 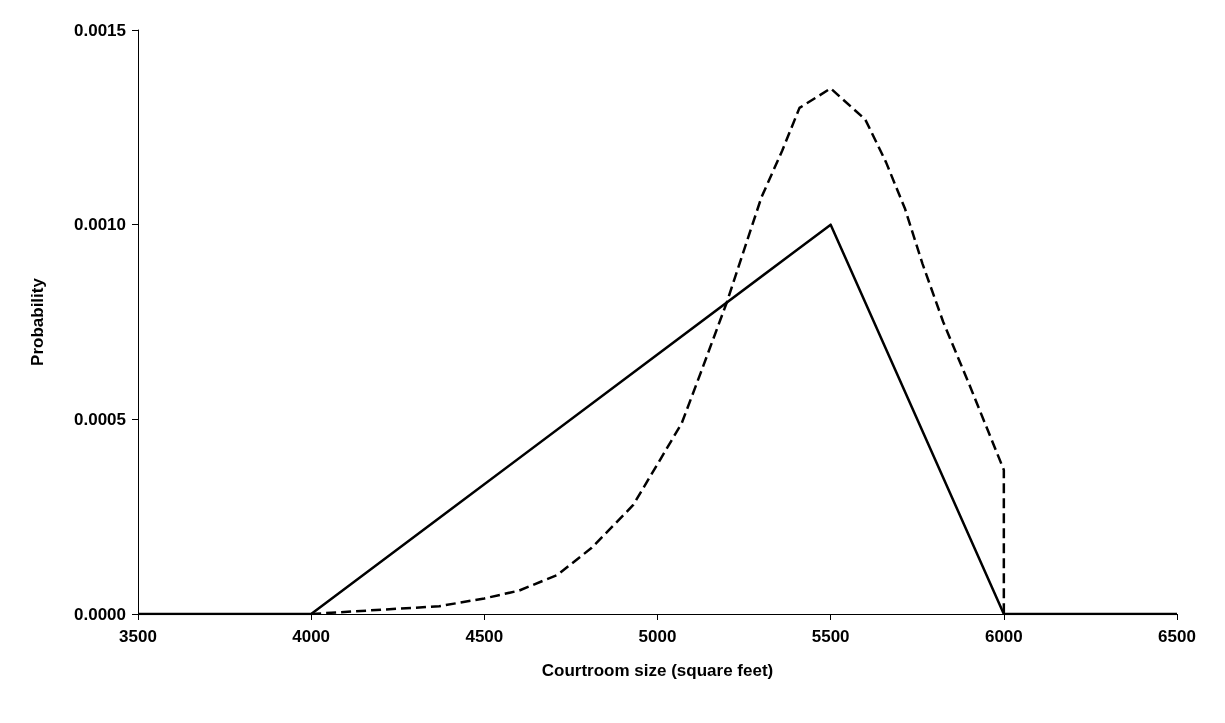 I want to click on x-tick-label: 4500, so click(x=484, y=636).